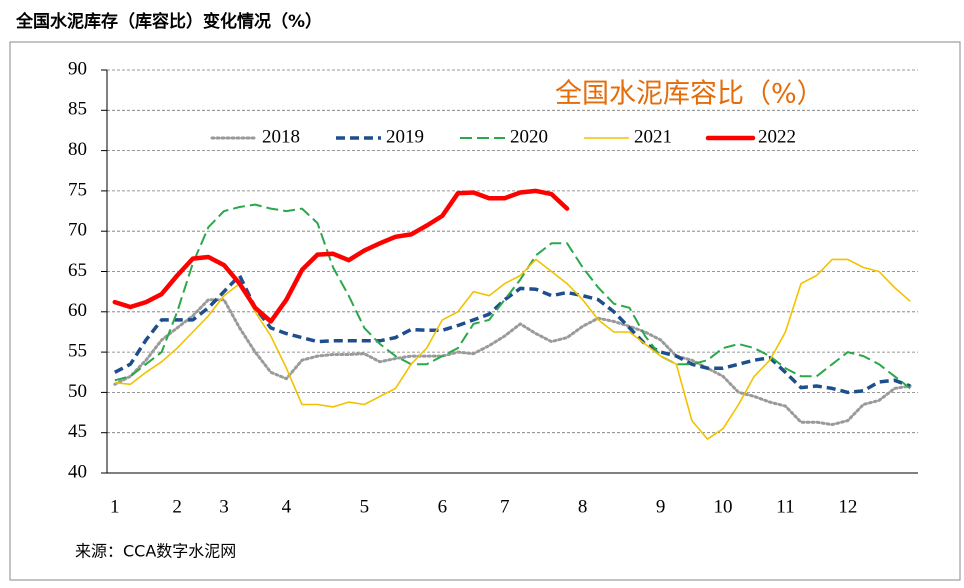 This screenshot has width=964, height=588. I want to click on y-tick-label: 40, so click(77, 471).